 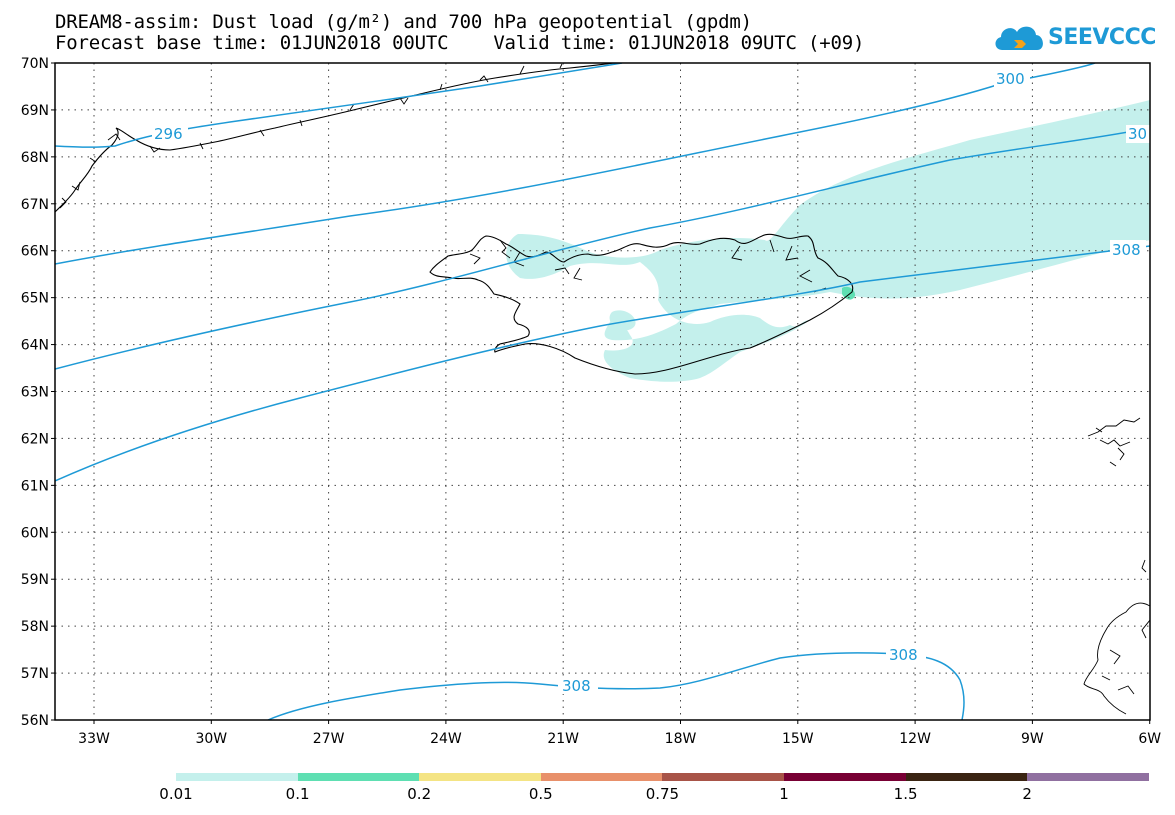 What do you see at coordinates (1032, 739) in the screenshot?
I see `lon-label: 9W` at bounding box center [1032, 739].